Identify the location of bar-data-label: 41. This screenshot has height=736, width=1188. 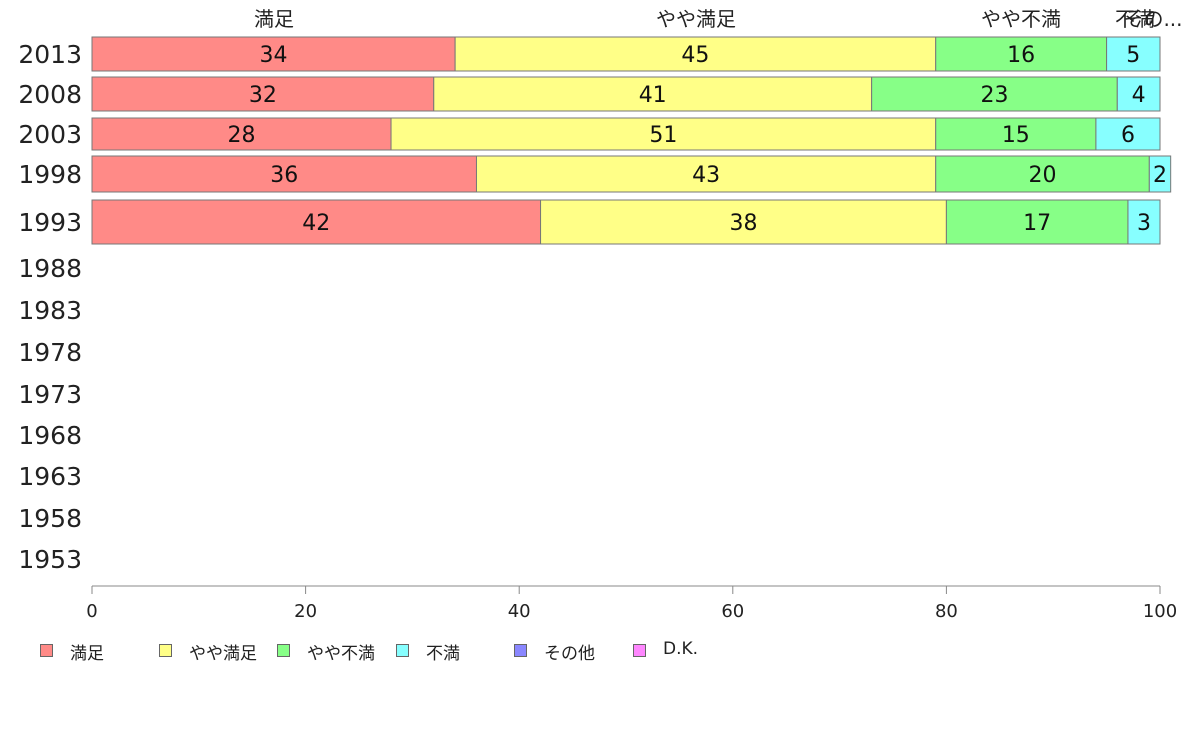
(653, 95).